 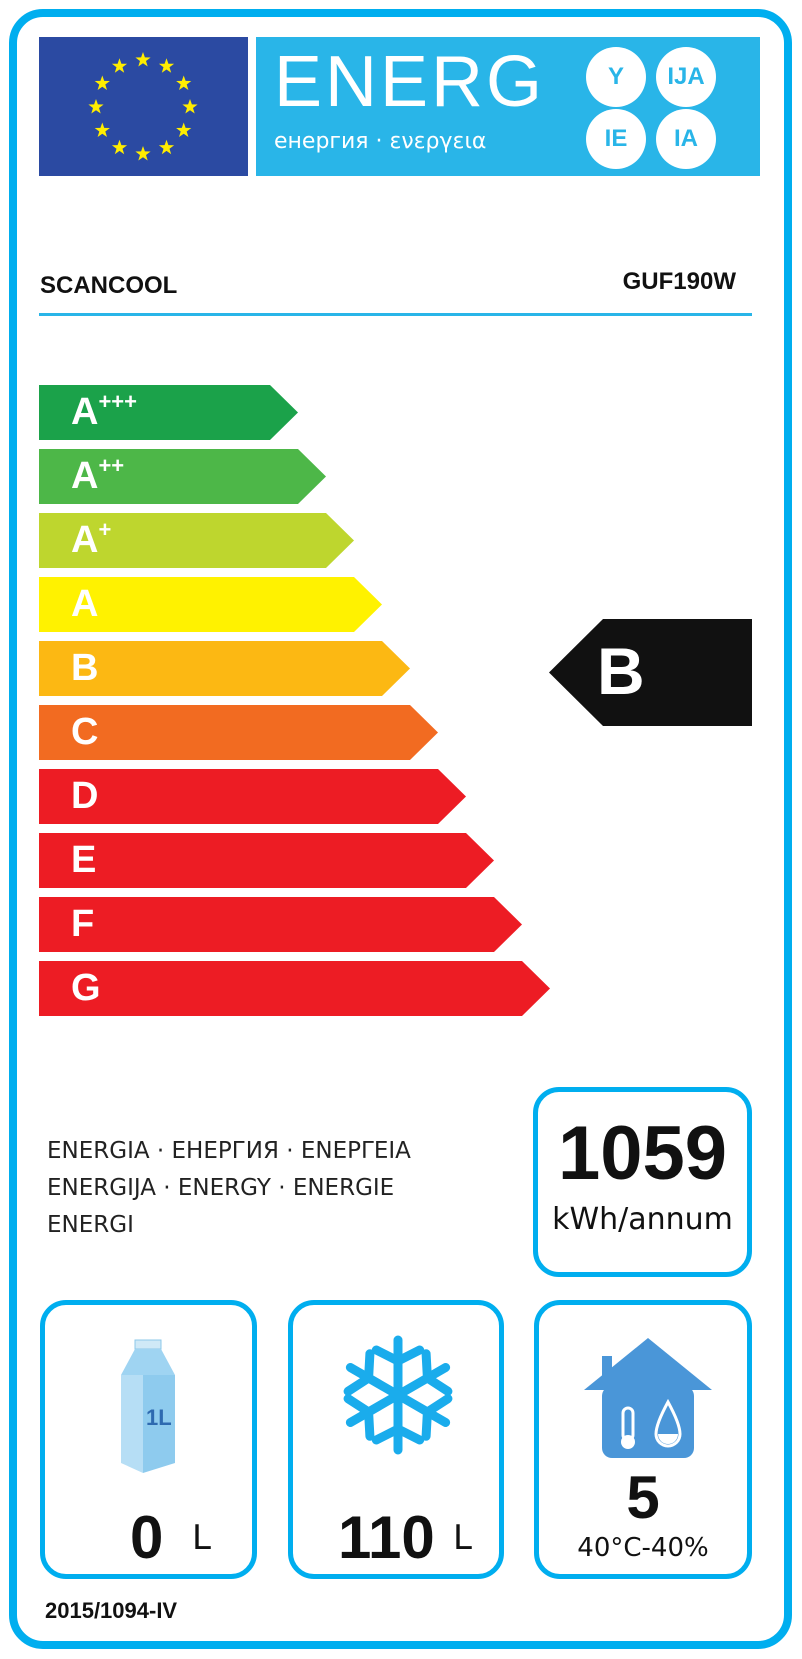 What do you see at coordinates (168, 412) in the screenshot?
I see `scale-bar: A+++` at bounding box center [168, 412].